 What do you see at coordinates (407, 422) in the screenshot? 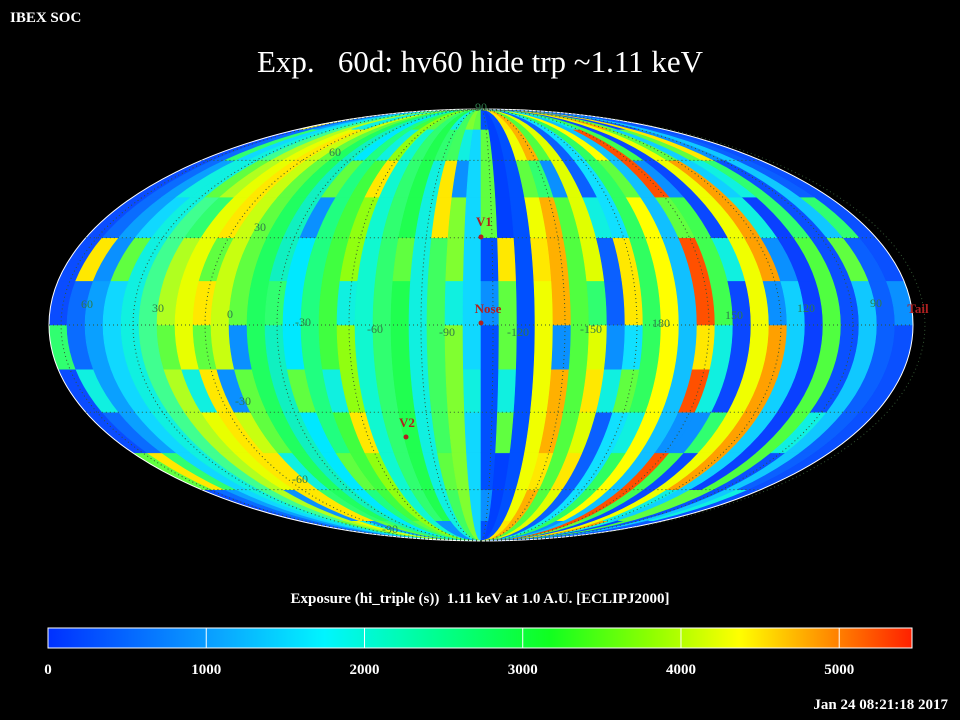
I see `marker-label: V2` at bounding box center [407, 422].